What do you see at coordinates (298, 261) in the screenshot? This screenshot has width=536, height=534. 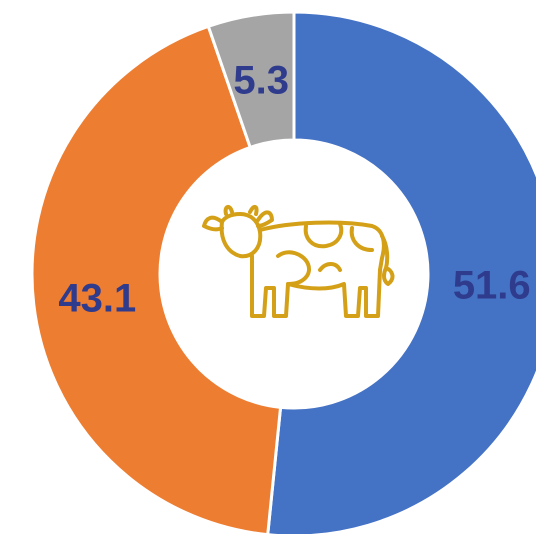 I see `cow-icon` at bounding box center [298, 261].